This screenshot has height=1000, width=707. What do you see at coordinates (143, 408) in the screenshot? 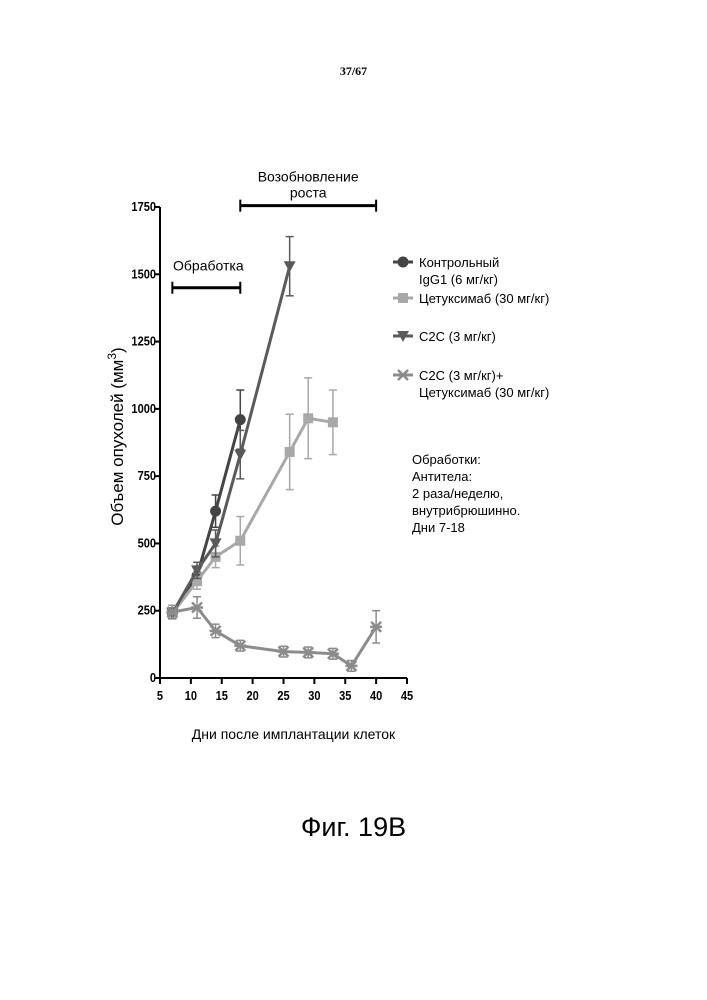
I see `y-tick-label: 1000` at bounding box center [143, 408].